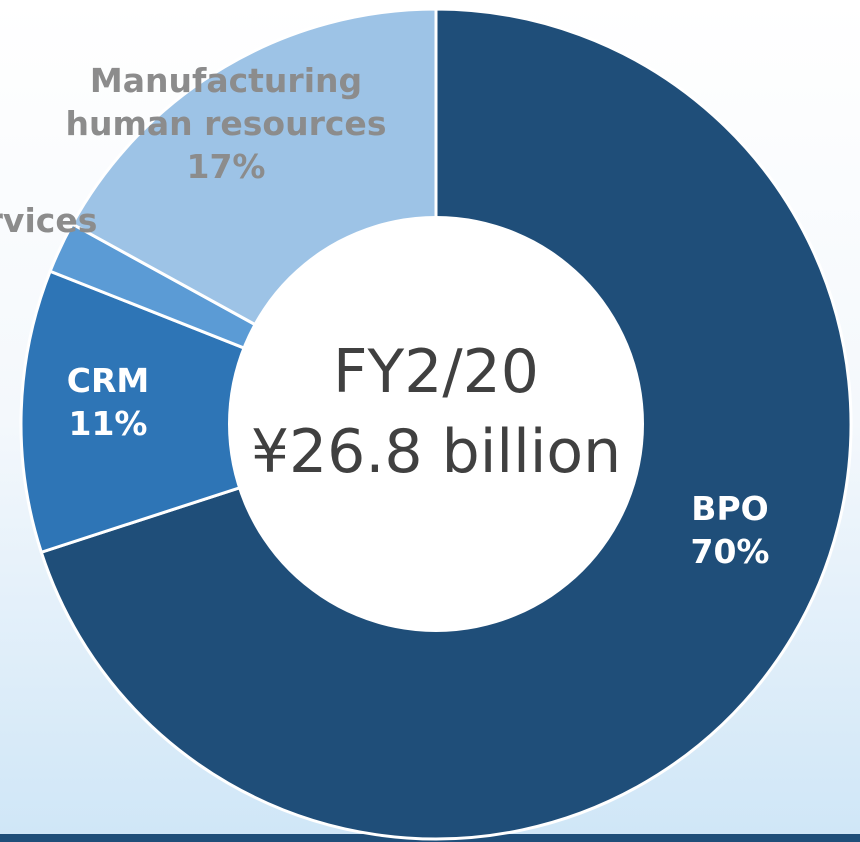  What do you see at coordinates (729, 508) in the screenshot?
I see `category-name: BPO` at bounding box center [729, 508].